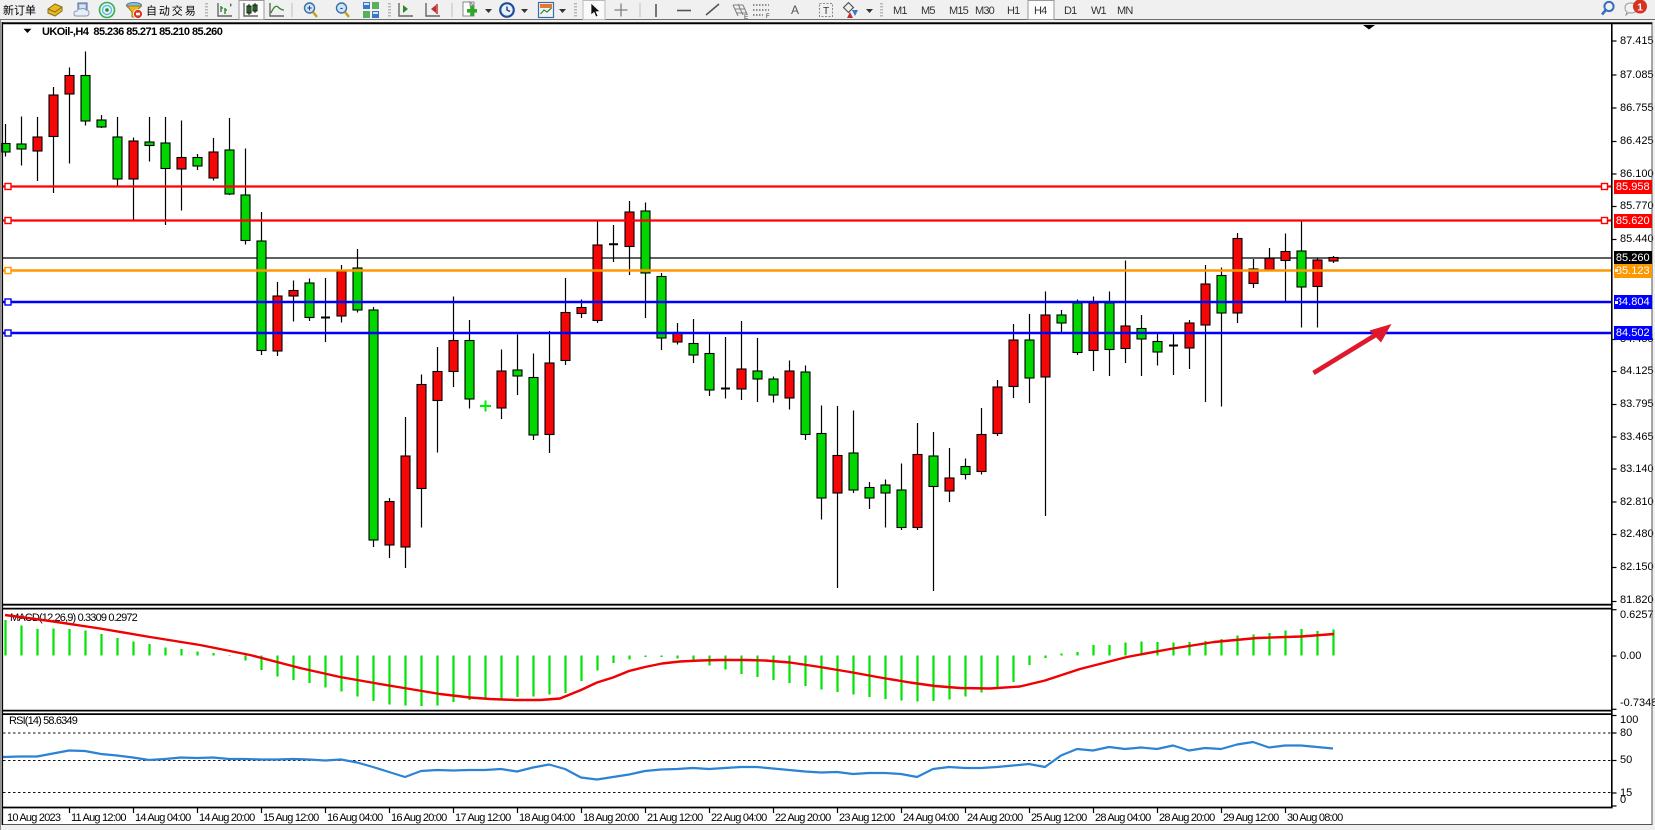 The width and height of the screenshot is (1655, 830). Describe the element at coordinates (985, 11) in the screenshot. I see `svg-text: M30` at that location.